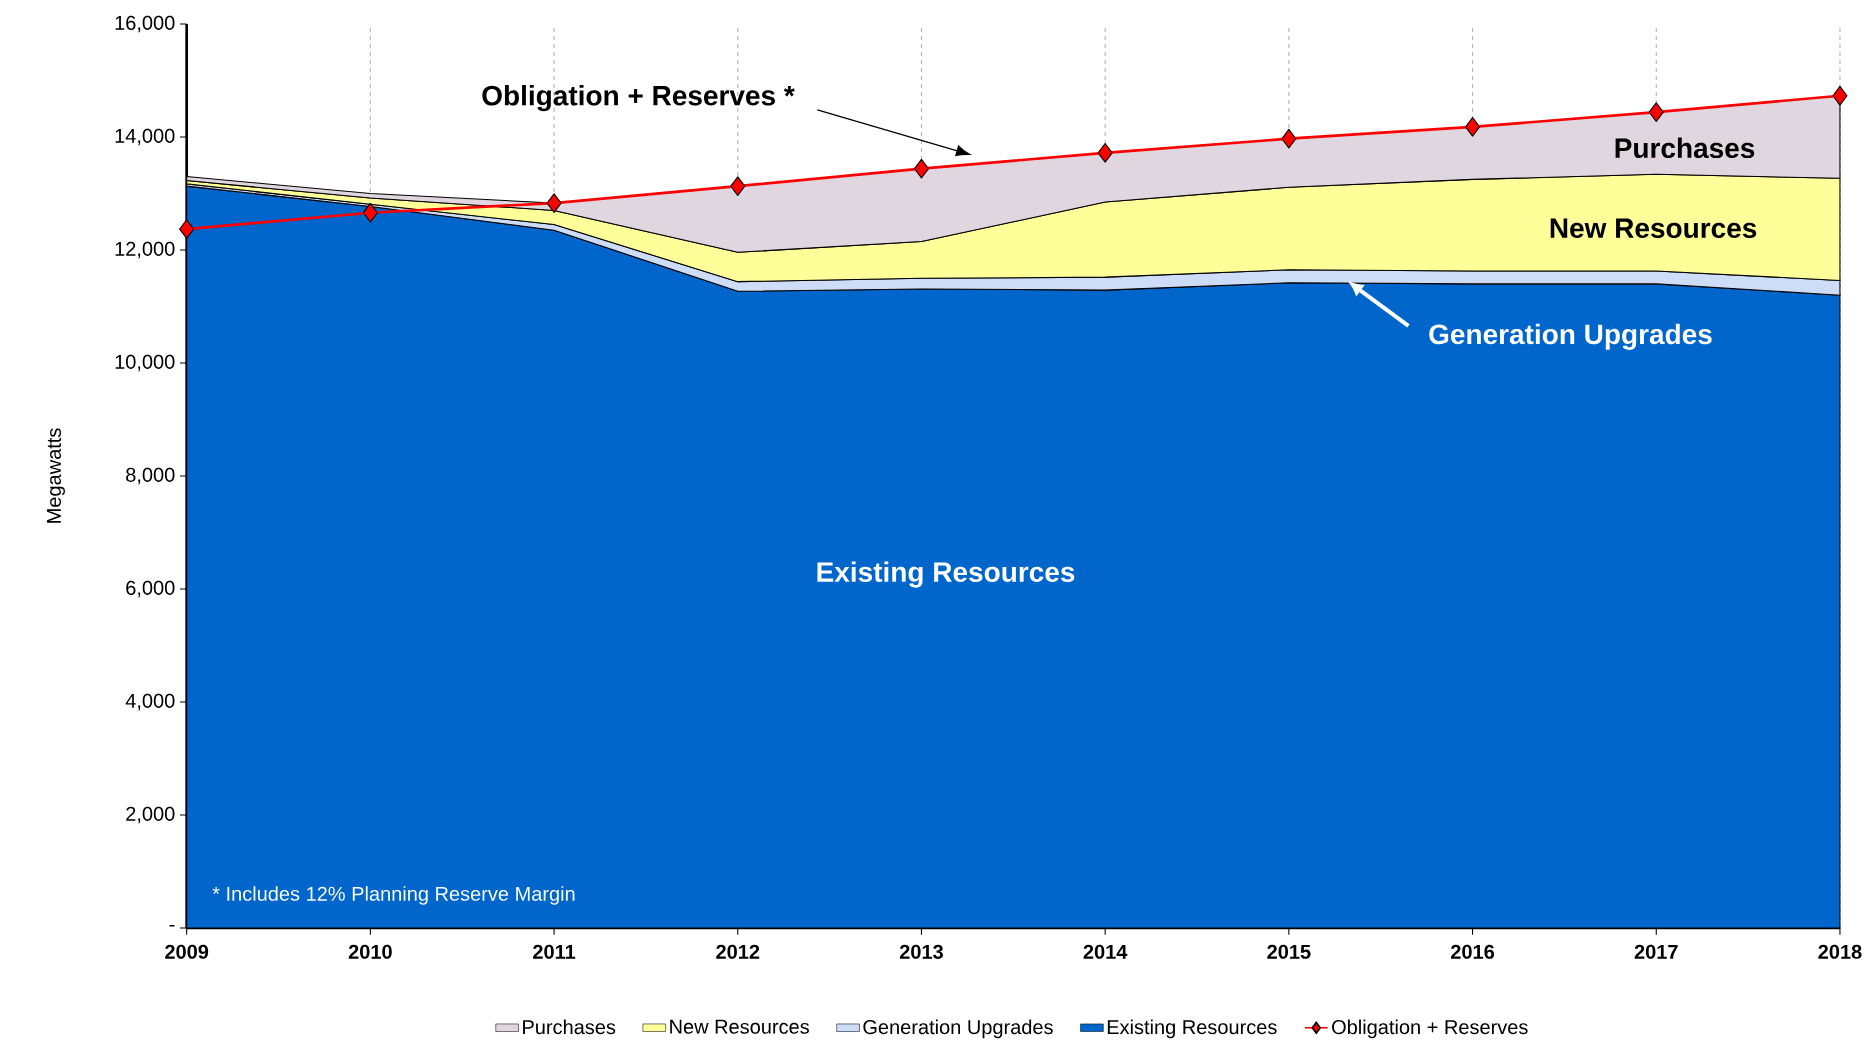  What do you see at coordinates (1105, 951) in the screenshot?
I see `x-tick-label: 2014` at bounding box center [1105, 951].